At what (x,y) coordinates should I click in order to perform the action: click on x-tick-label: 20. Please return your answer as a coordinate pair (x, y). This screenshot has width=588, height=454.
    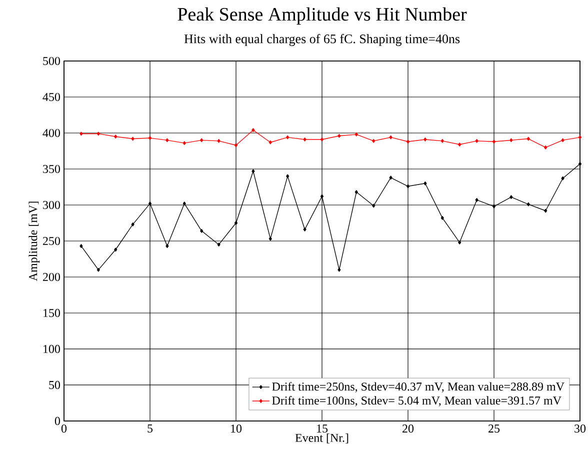
    Looking at the image, I should click on (408, 428).